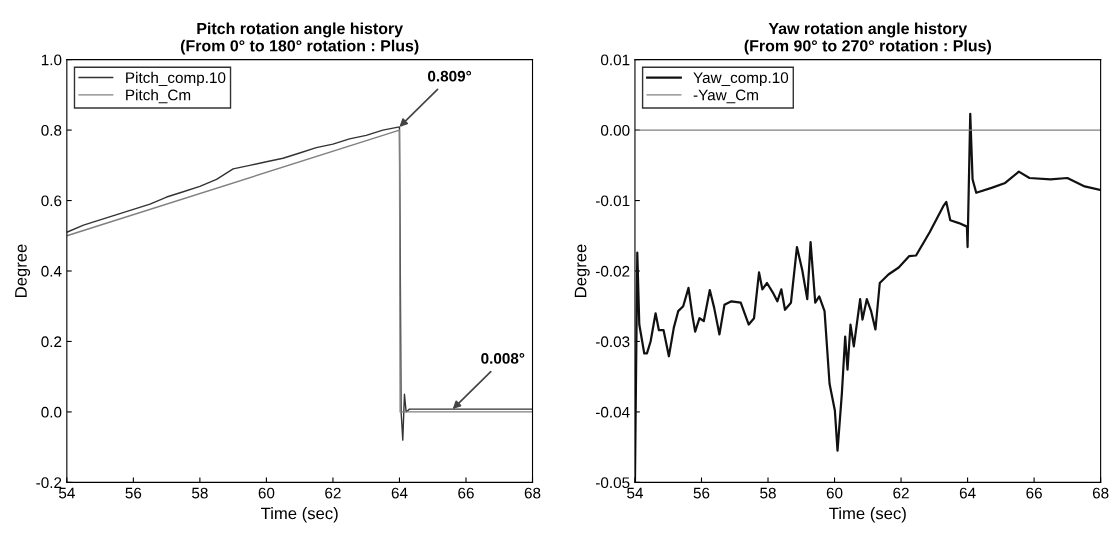 This screenshot has width=1114, height=542. Describe the element at coordinates (612, 483) in the screenshot. I see `y-tick-label: -0.05` at that location.